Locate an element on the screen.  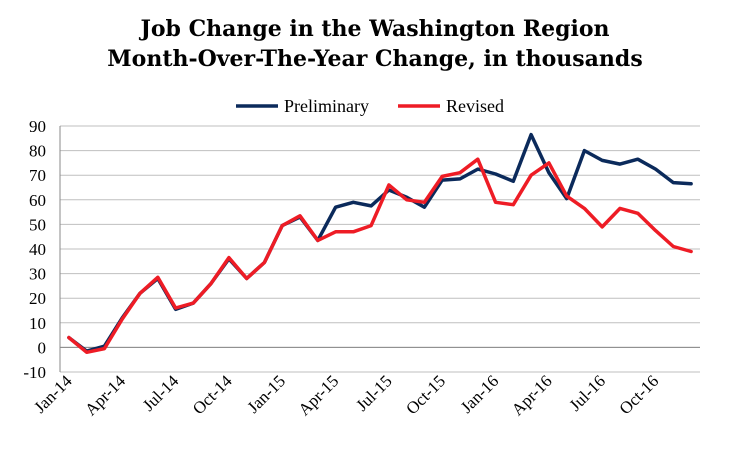
x-tick-label: Oct-14 is located at coordinates (212, 394).